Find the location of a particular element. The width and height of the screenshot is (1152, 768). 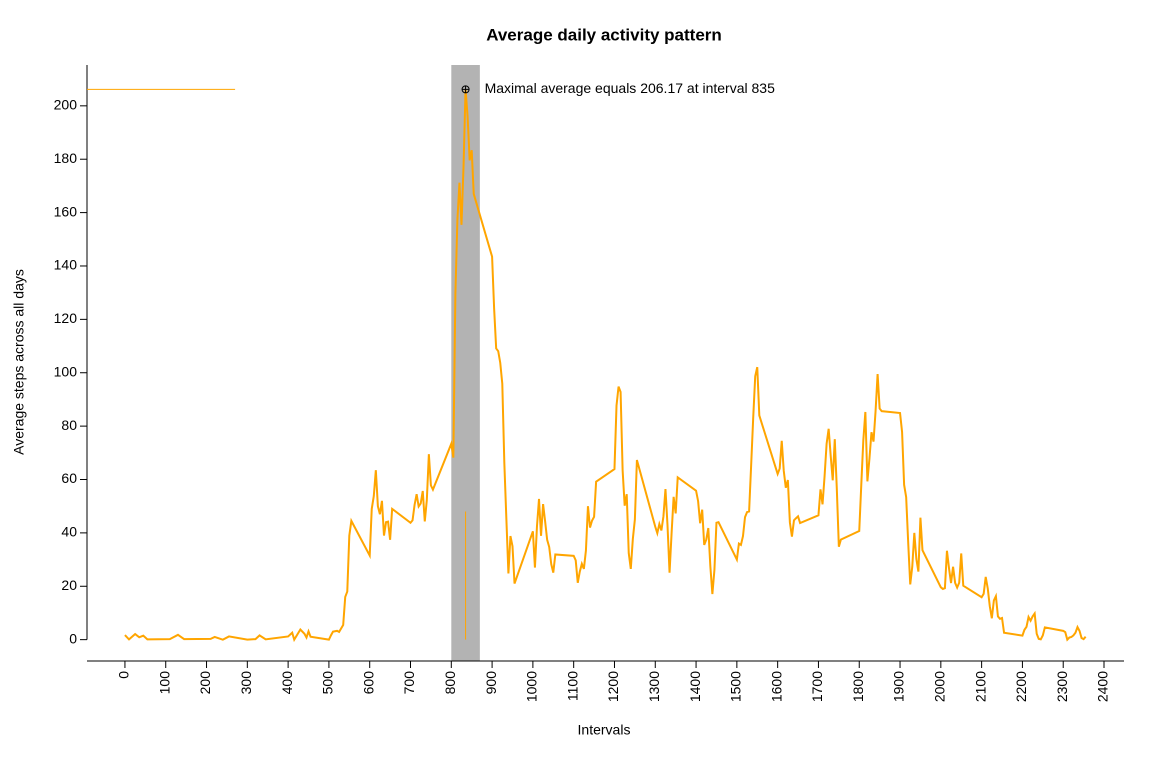

y-tick-label: 180 is located at coordinates (66, 158).